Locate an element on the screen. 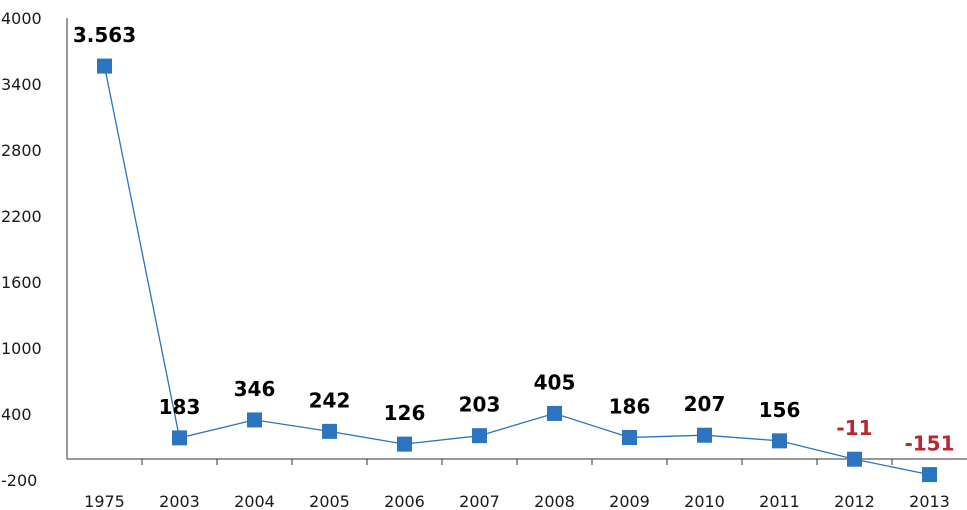 The image size is (967, 510). x-tick-label: 2003 is located at coordinates (179, 501).